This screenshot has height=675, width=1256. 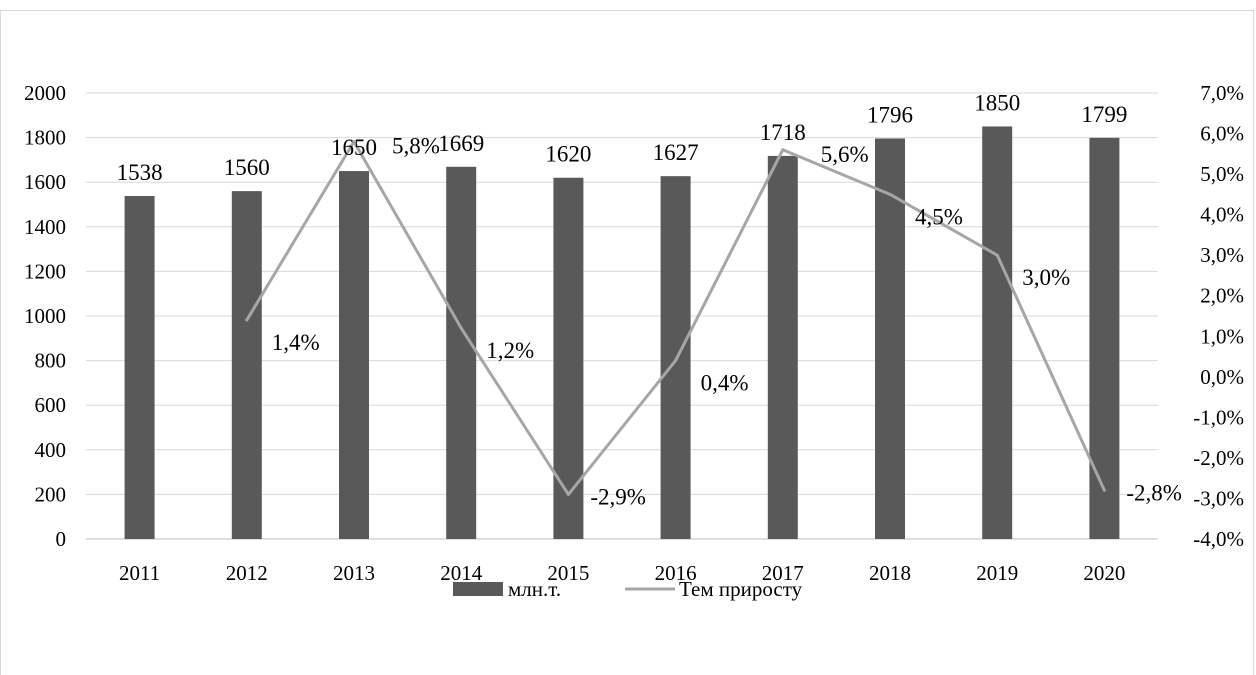 I want to click on legend: млн.т. Тем приросту, so click(x=628, y=589).